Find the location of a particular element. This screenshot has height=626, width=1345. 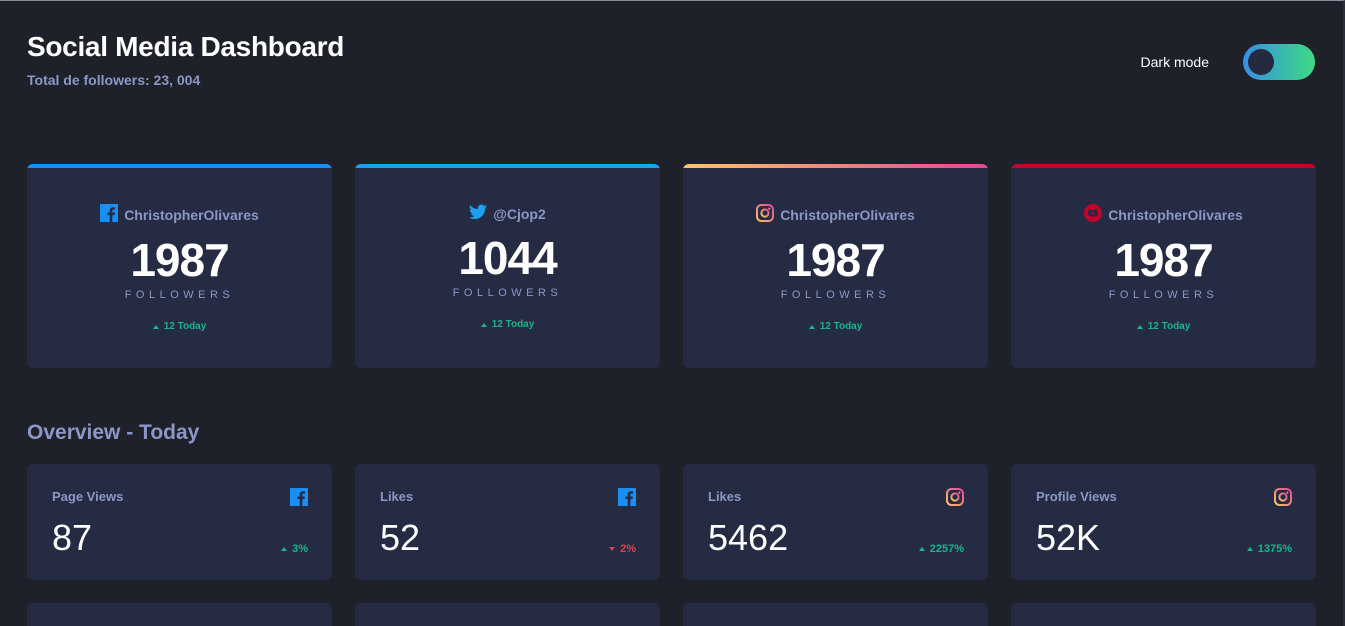

overview-card: Likes 52 2% is located at coordinates (507, 522).